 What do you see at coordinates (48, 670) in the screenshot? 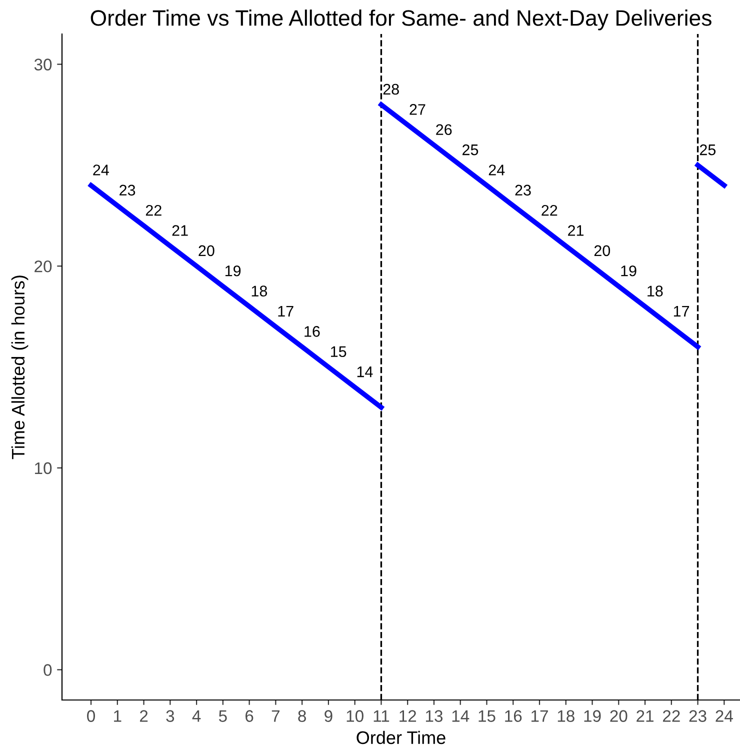
I see `y-tick-label: 0` at bounding box center [48, 670].